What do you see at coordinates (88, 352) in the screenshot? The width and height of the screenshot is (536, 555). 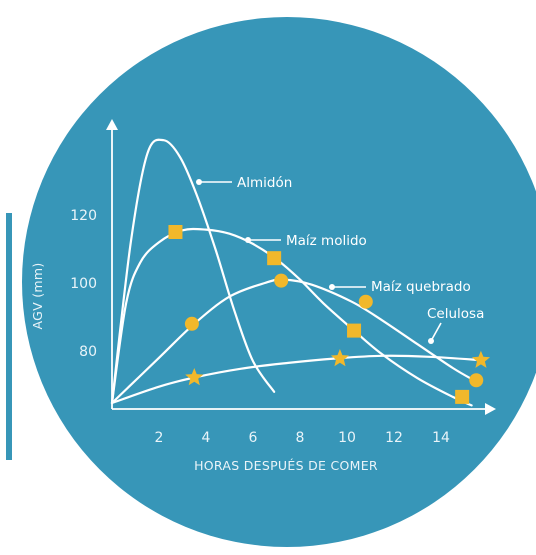 I see `y-tick-label: 80` at bounding box center [88, 352].